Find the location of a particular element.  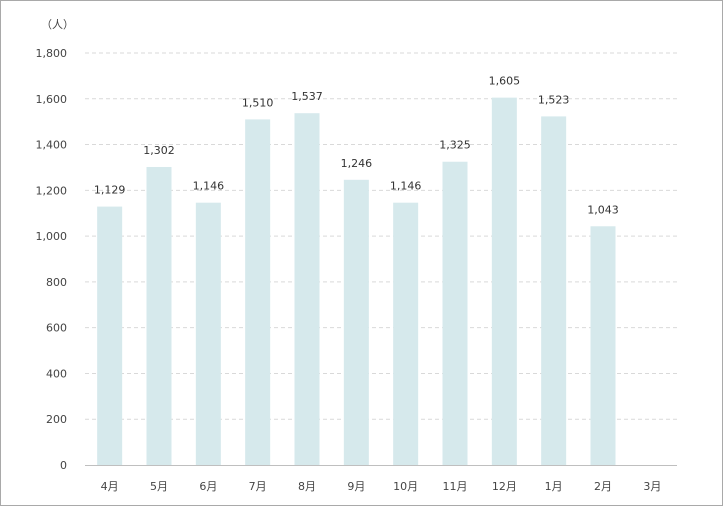

x-tick-label: 9月 is located at coordinates (356, 486).